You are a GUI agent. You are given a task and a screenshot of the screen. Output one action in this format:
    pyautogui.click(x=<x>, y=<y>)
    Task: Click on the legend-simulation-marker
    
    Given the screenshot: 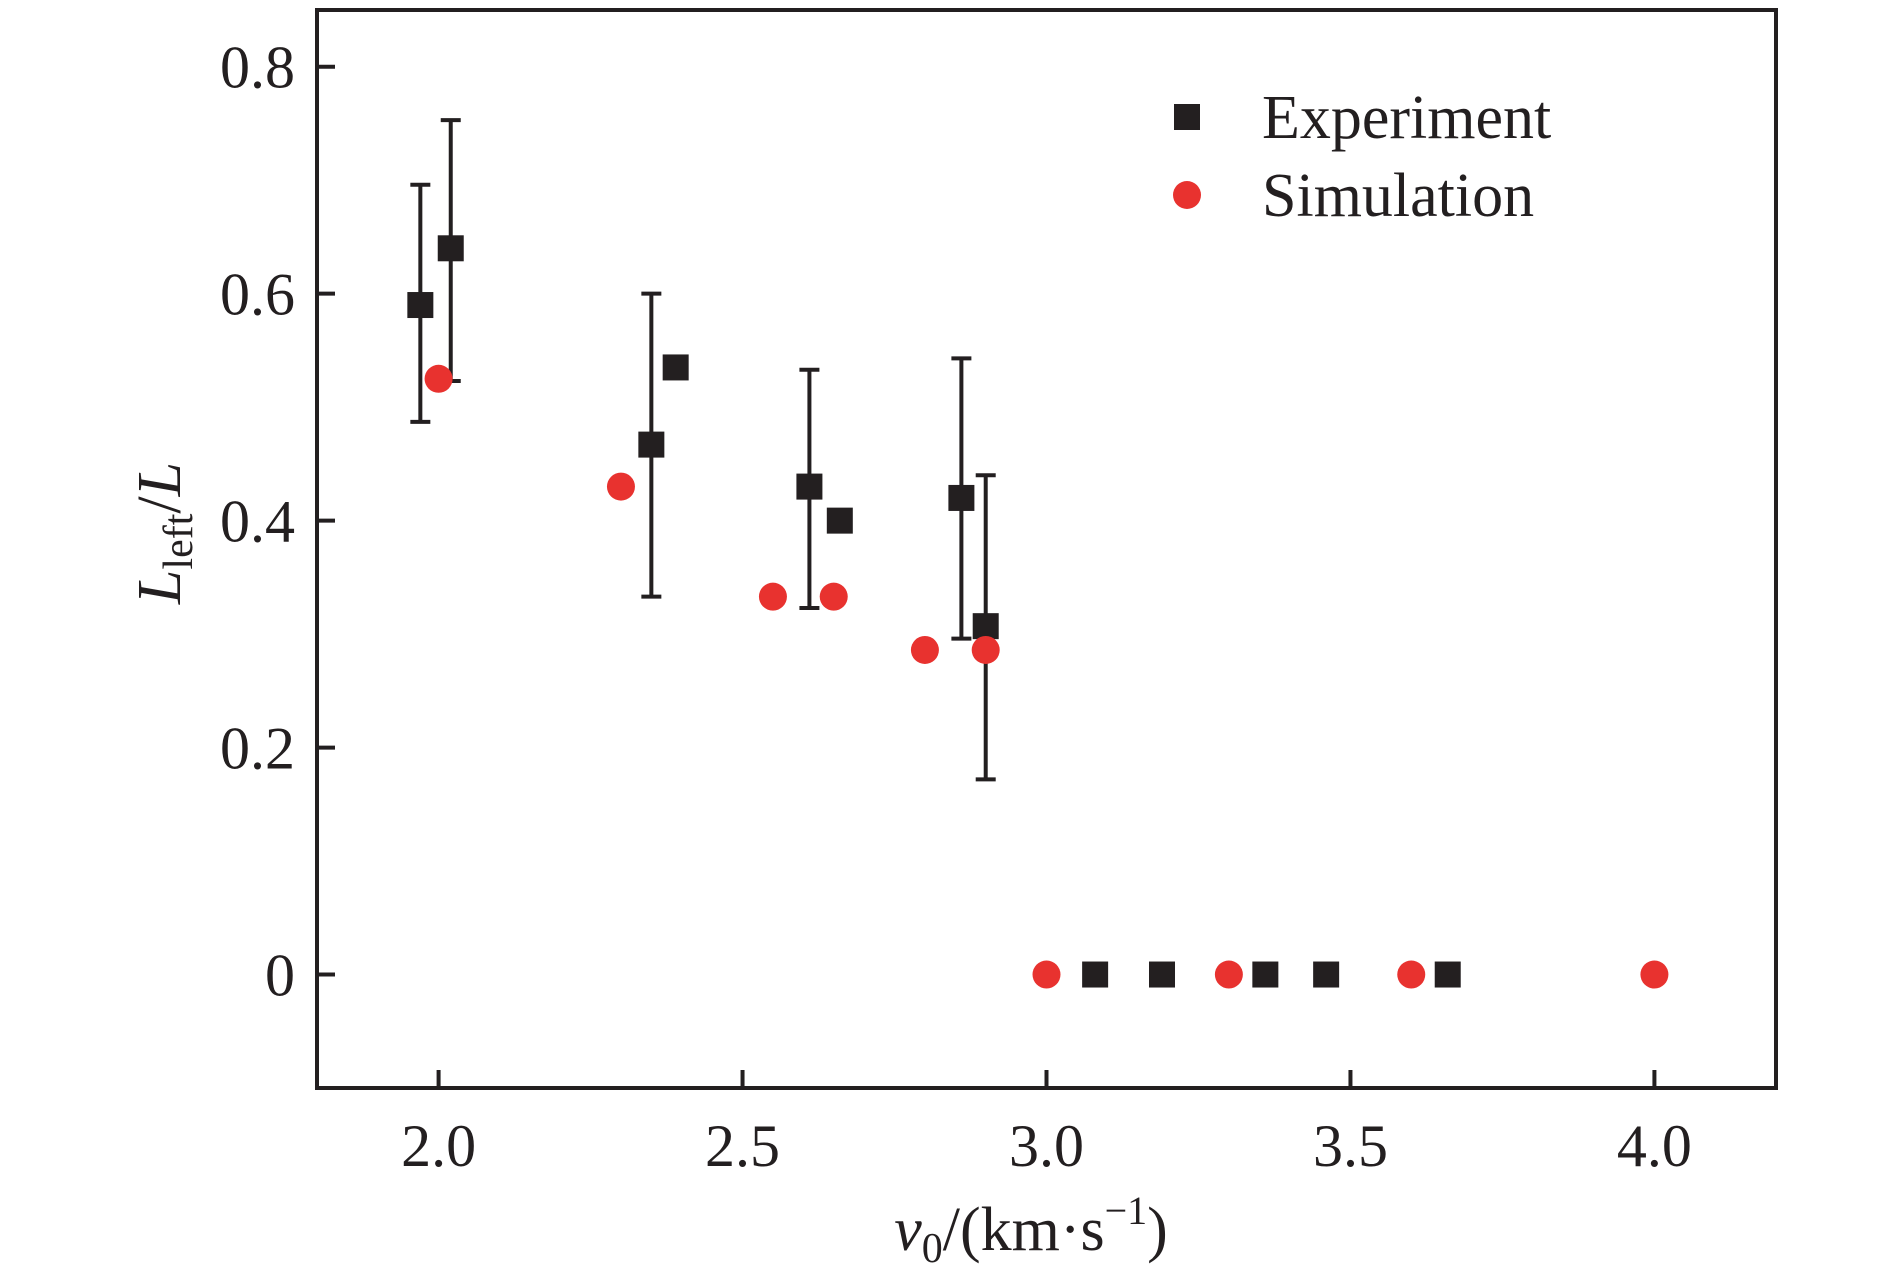 What is the action you would take?
    pyautogui.click(x=1187, y=195)
    